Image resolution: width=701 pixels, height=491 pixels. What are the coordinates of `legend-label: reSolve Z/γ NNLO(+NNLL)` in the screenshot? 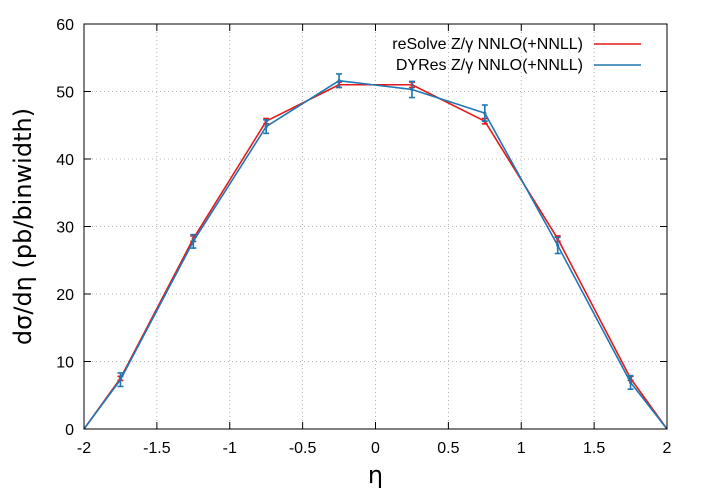 It's located at (487, 44).